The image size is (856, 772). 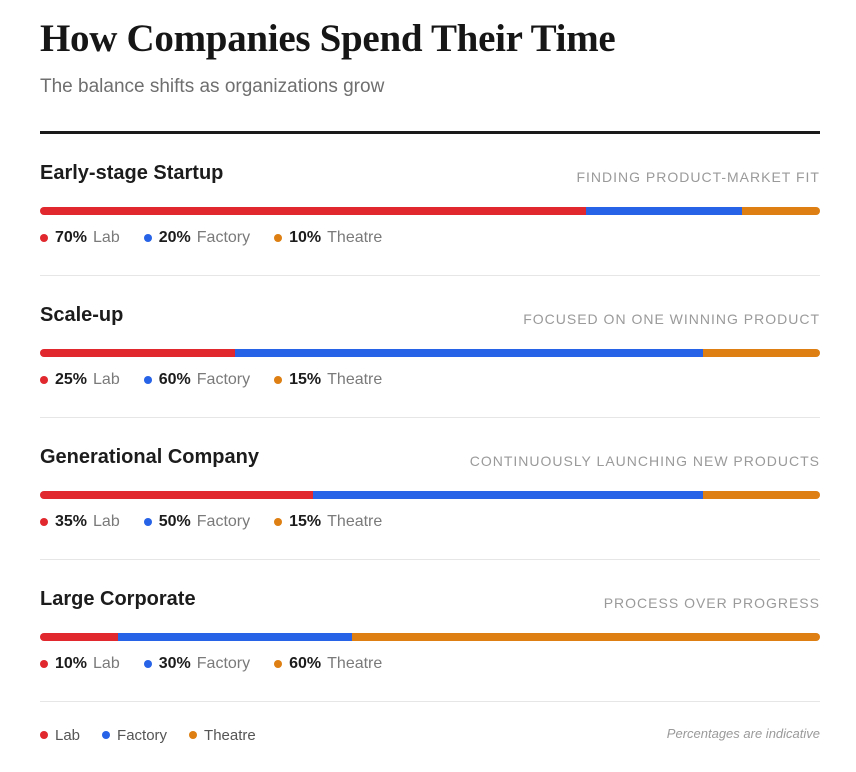 What do you see at coordinates (71, 379) in the screenshot?
I see `data-label: 25%` at bounding box center [71, 379].